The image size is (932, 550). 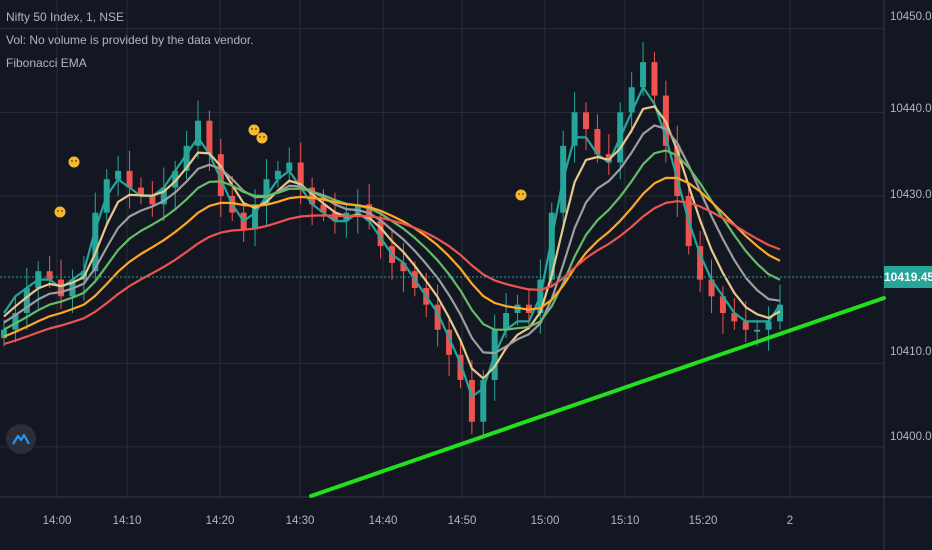 What do you see at coordinates (545, 521) in the screenshot?
I see `time-tick-label: 15:00` at bounding box center [545, 521].